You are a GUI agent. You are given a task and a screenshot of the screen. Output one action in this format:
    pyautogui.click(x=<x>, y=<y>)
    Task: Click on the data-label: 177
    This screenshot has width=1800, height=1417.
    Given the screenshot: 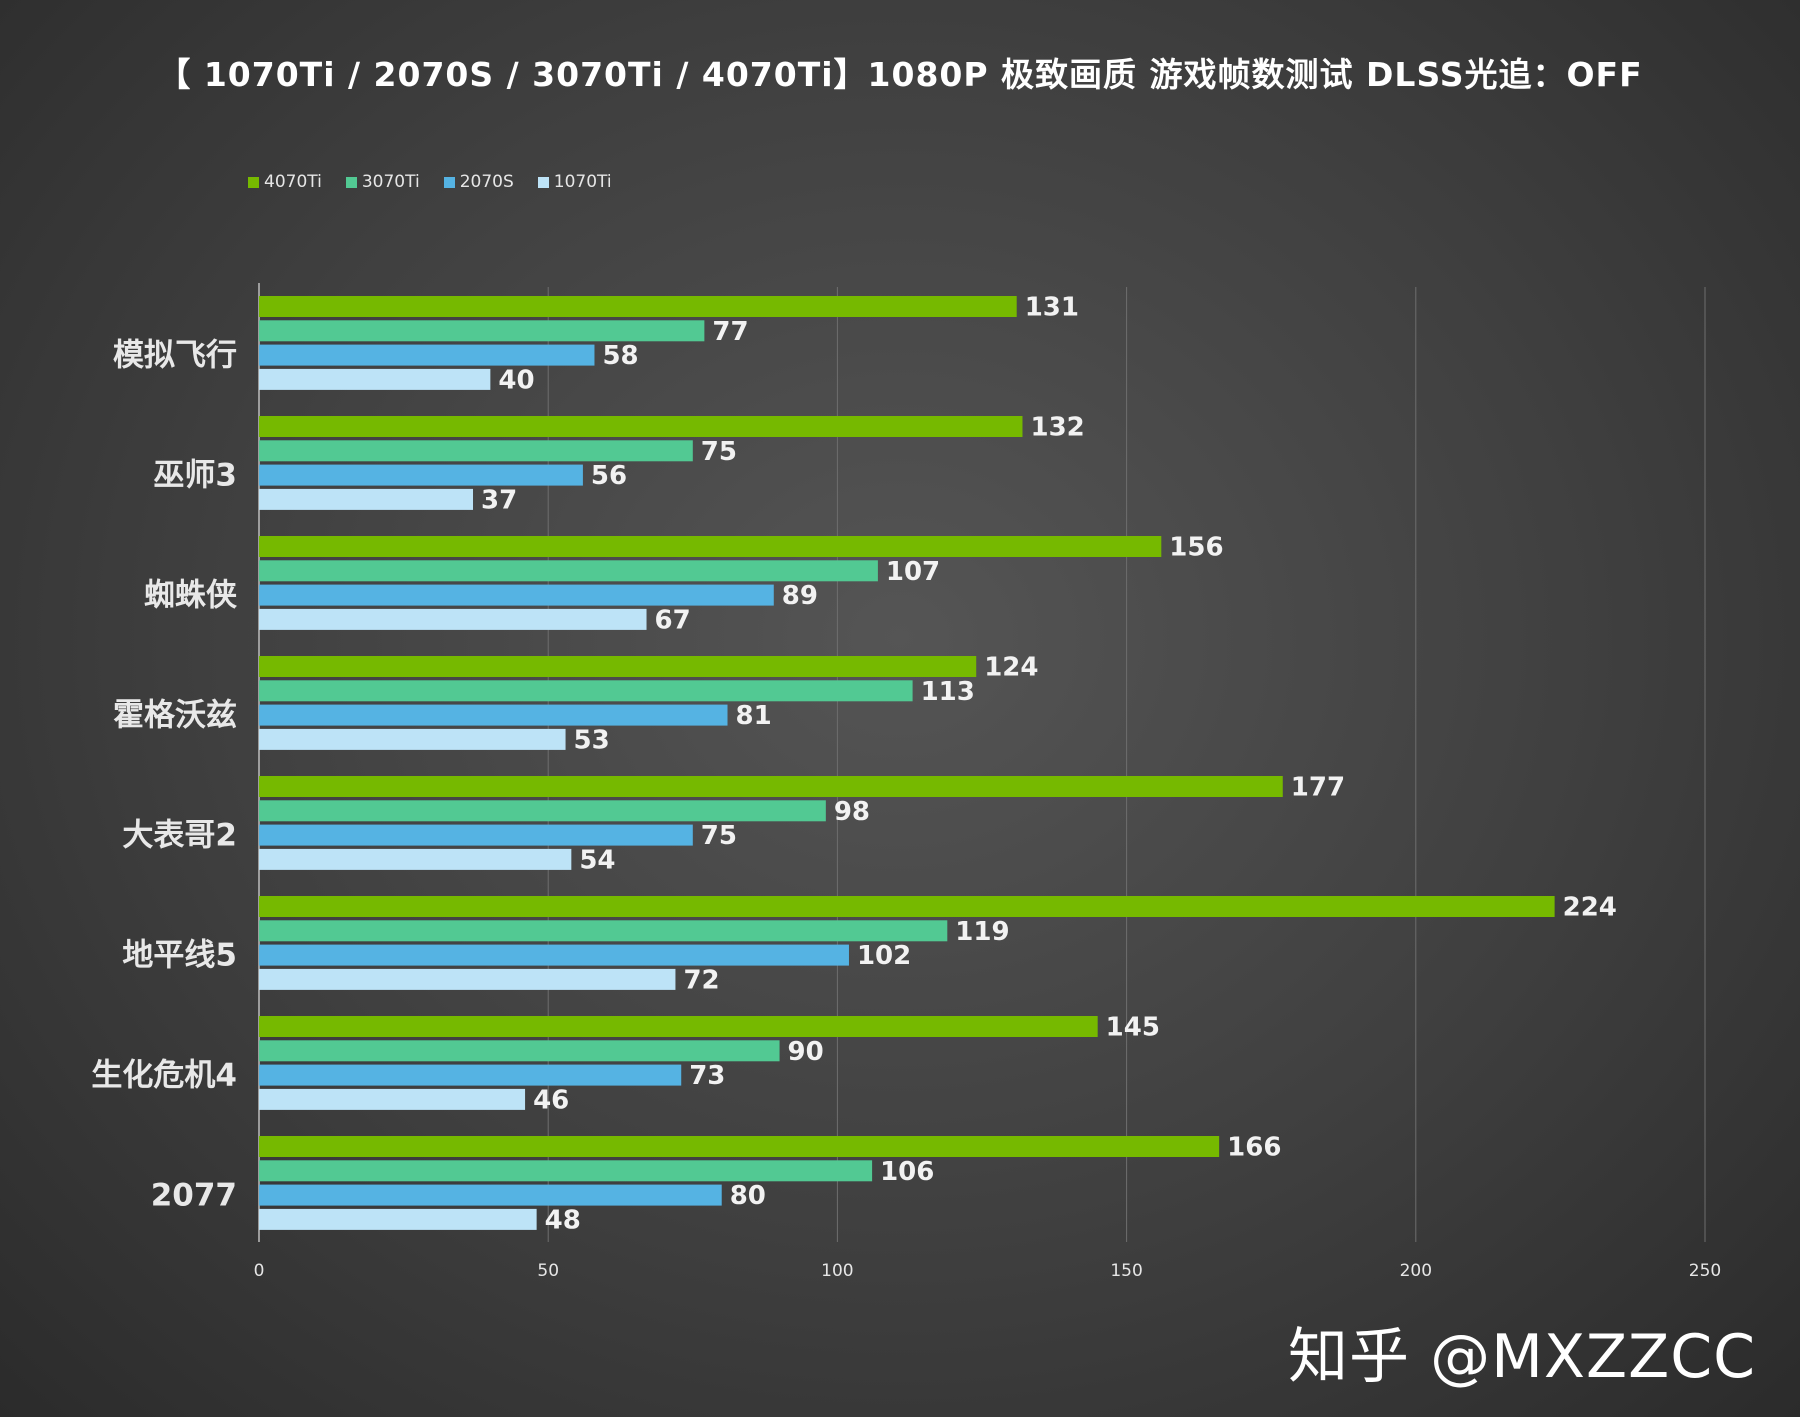 What is the action you would take?
    pyautogui.click(x=1318, y=788)
    